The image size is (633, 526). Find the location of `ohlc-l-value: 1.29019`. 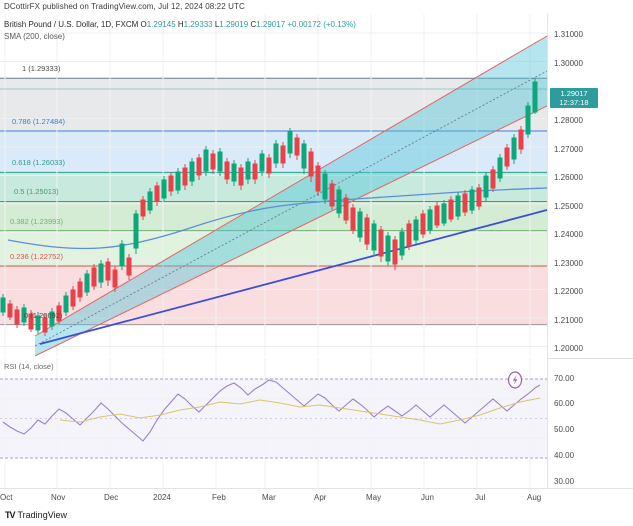

ohlc-l-value: 1.29019 is located at coordinates (234, 24).